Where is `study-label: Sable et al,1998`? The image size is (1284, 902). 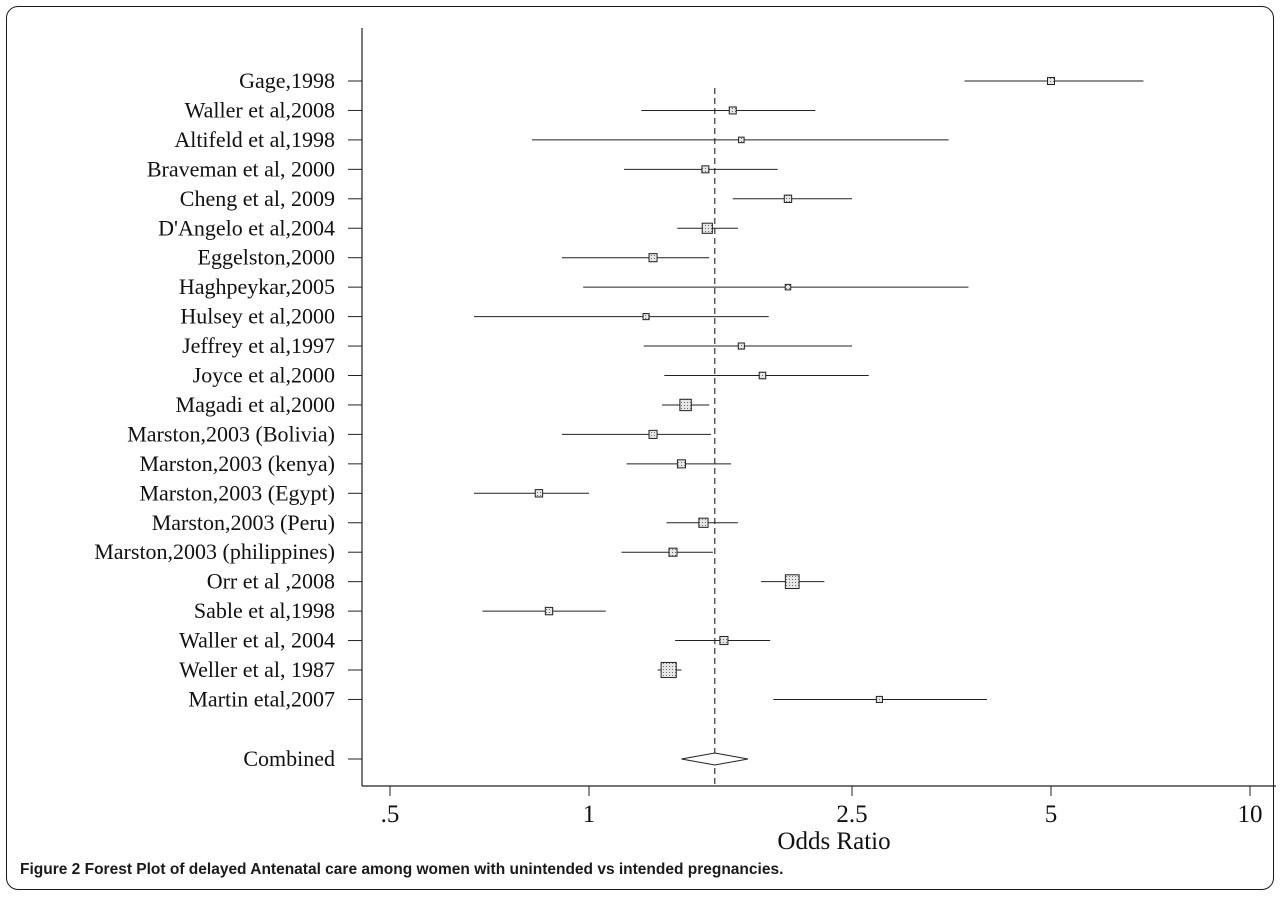 study-label: Sable et al,1998 is located at coordinates (264, 610).